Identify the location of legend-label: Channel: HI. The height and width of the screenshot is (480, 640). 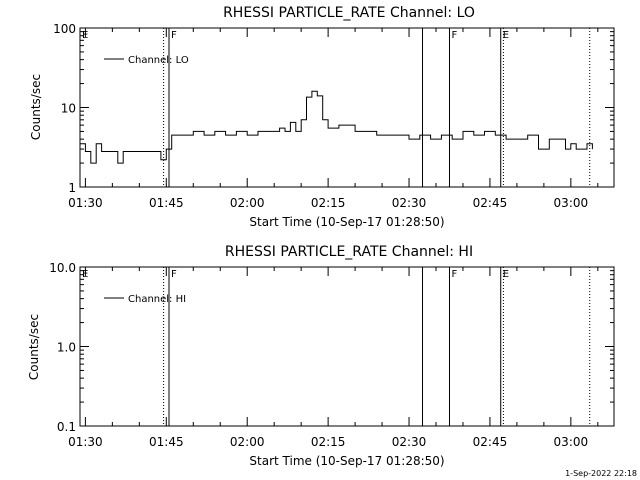
(157, 299).